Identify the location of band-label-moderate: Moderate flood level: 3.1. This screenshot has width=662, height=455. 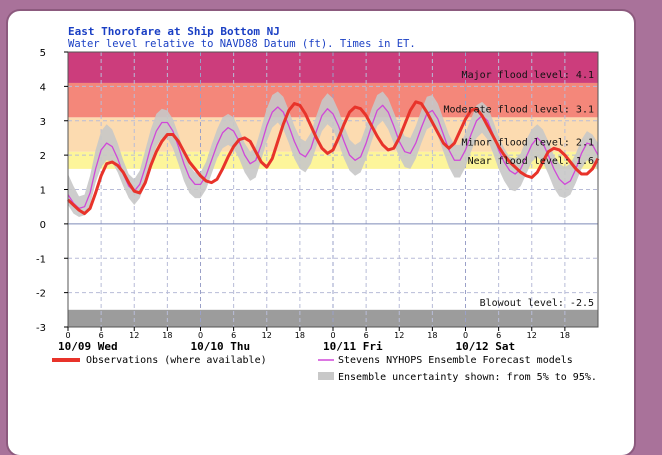
(518, 109).